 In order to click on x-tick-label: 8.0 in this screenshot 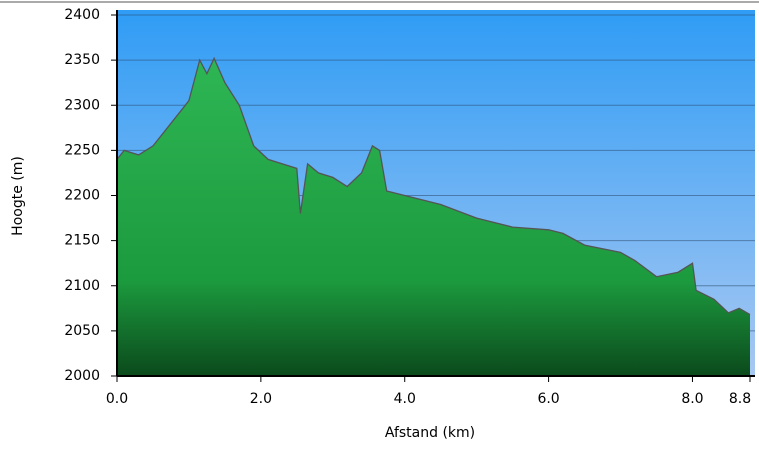, I will do `click(692, 399)`.